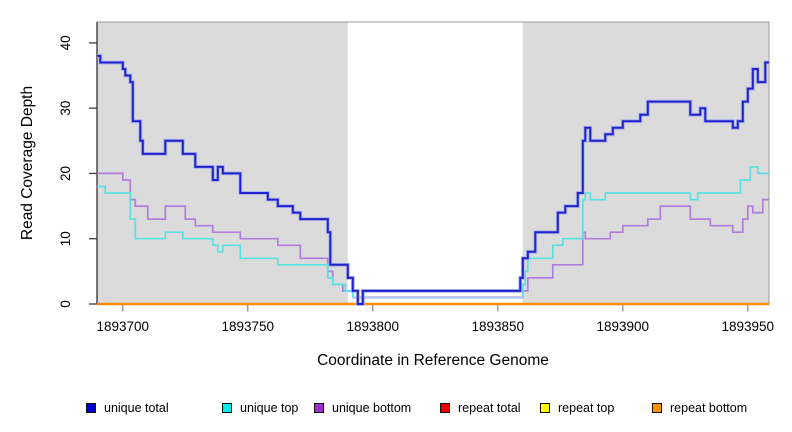  What do you see at coordinates (435, 163) in the screenshot?
I see `highlight-region` at bounding box center [435, 163].